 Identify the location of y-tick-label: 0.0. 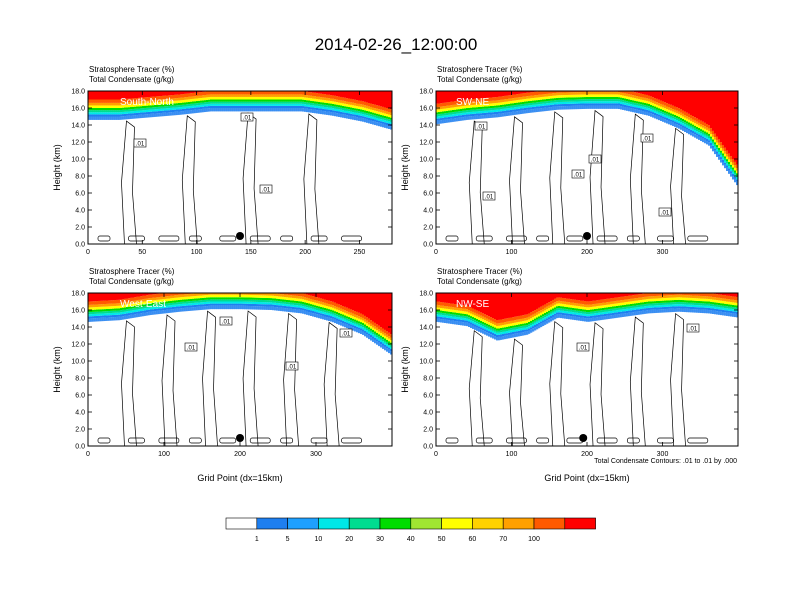
(80, 447).